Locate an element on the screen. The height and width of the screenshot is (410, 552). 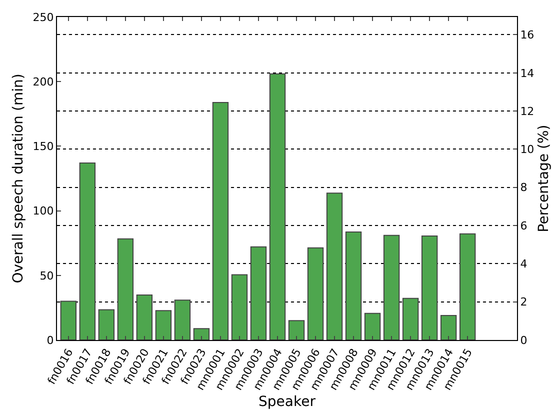
y-axis-title: Overall speech duration (min) is located at coordinates (18, 179).